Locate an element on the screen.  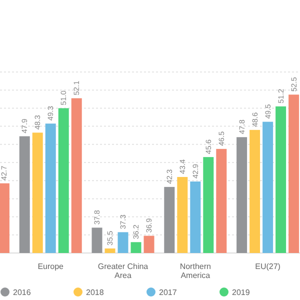
x-tick-label: Europe is located at coordinates (51, 266).